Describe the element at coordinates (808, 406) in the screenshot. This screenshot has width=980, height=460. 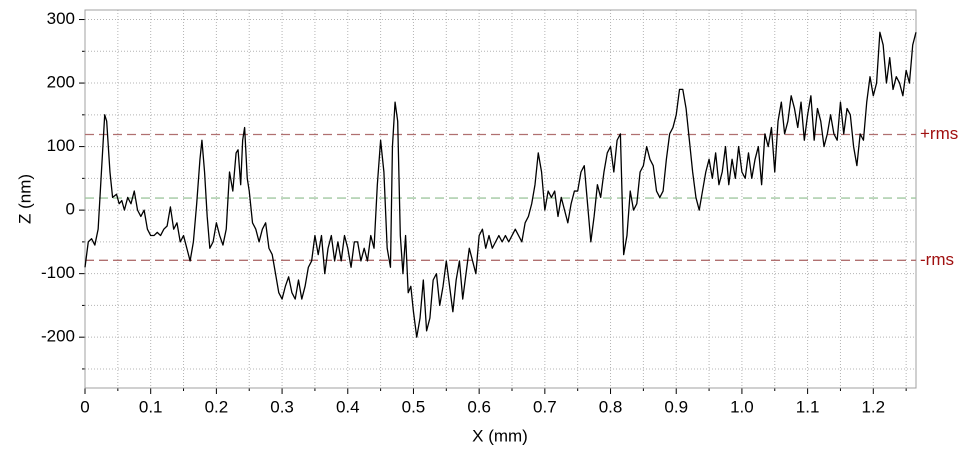
I see `x-tick-label: 1.1` at that location.